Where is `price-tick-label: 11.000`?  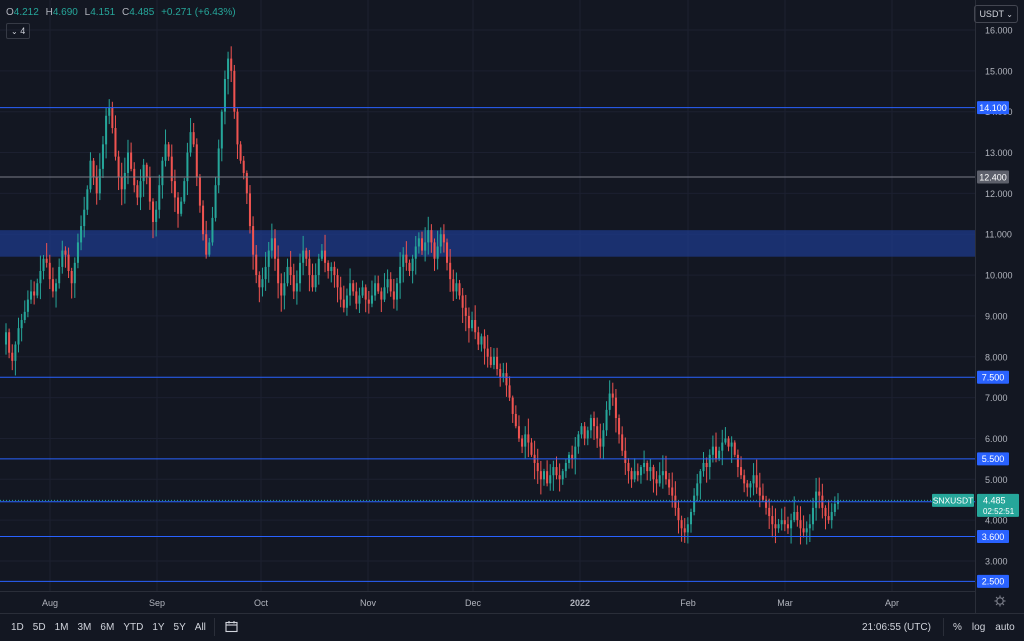
price-tick-label: 11.000 is located at coordinates (998, 235).